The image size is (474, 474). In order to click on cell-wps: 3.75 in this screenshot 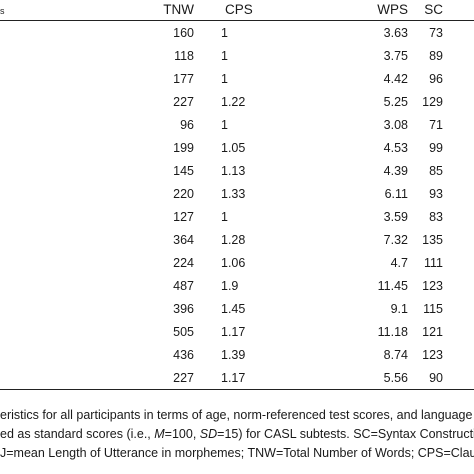, I will do `click(395, 55)`.